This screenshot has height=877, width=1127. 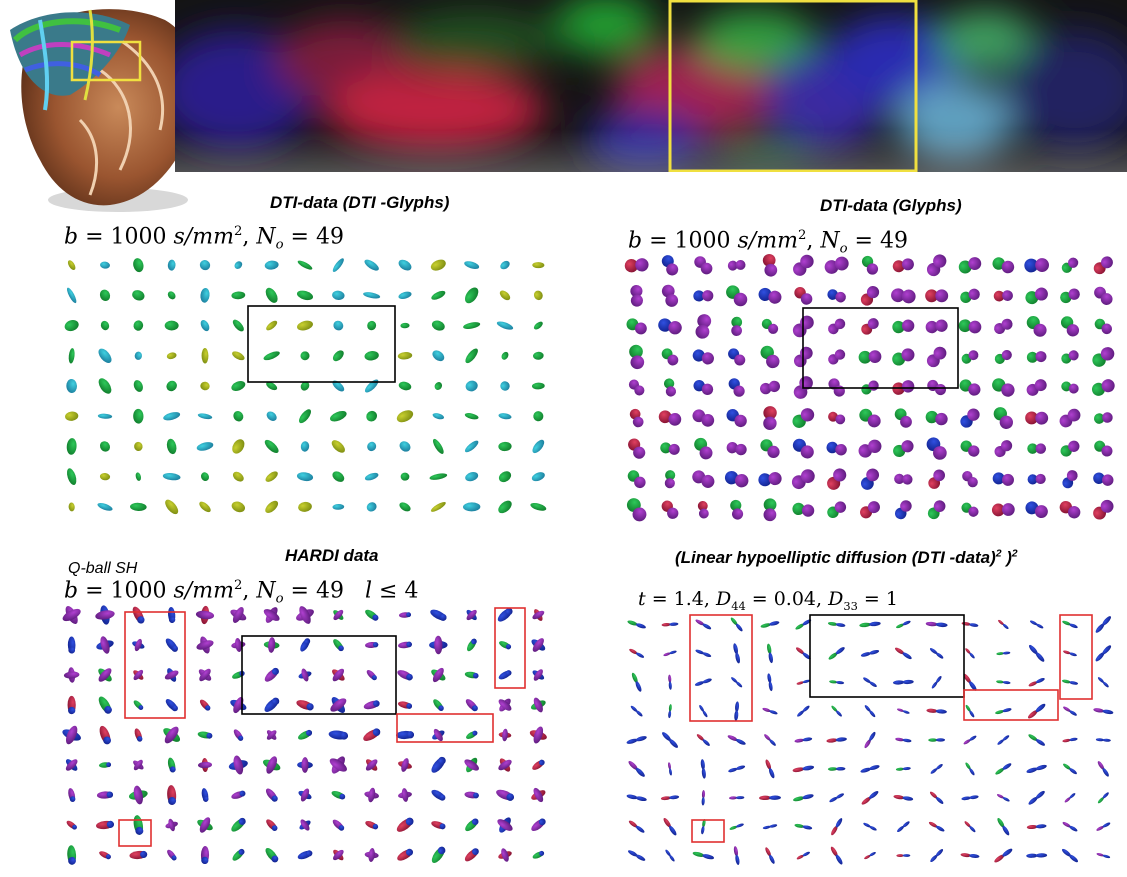 I want to click on params-dti-ellipsoids: b = 1000 s/mm2, No = 49, so click(x=204, y=238).